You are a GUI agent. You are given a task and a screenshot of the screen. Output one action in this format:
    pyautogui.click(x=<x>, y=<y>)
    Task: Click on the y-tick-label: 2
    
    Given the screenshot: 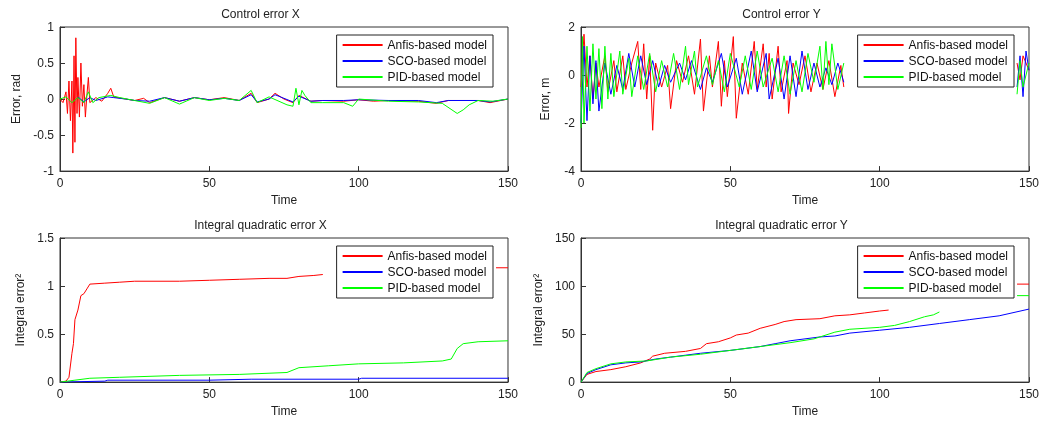 What is the action you would take?
    pyautogui.click(x=572, y=27)
    